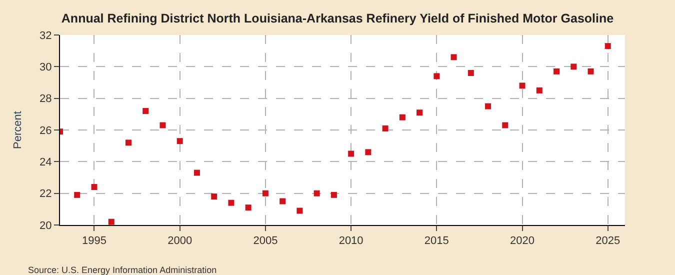 This screenshot has width=675, height=275. What do you see at coordinates (46, 226) in the screenshot?
I see `y-tick-label: 20` at bounding box center [46, 226].